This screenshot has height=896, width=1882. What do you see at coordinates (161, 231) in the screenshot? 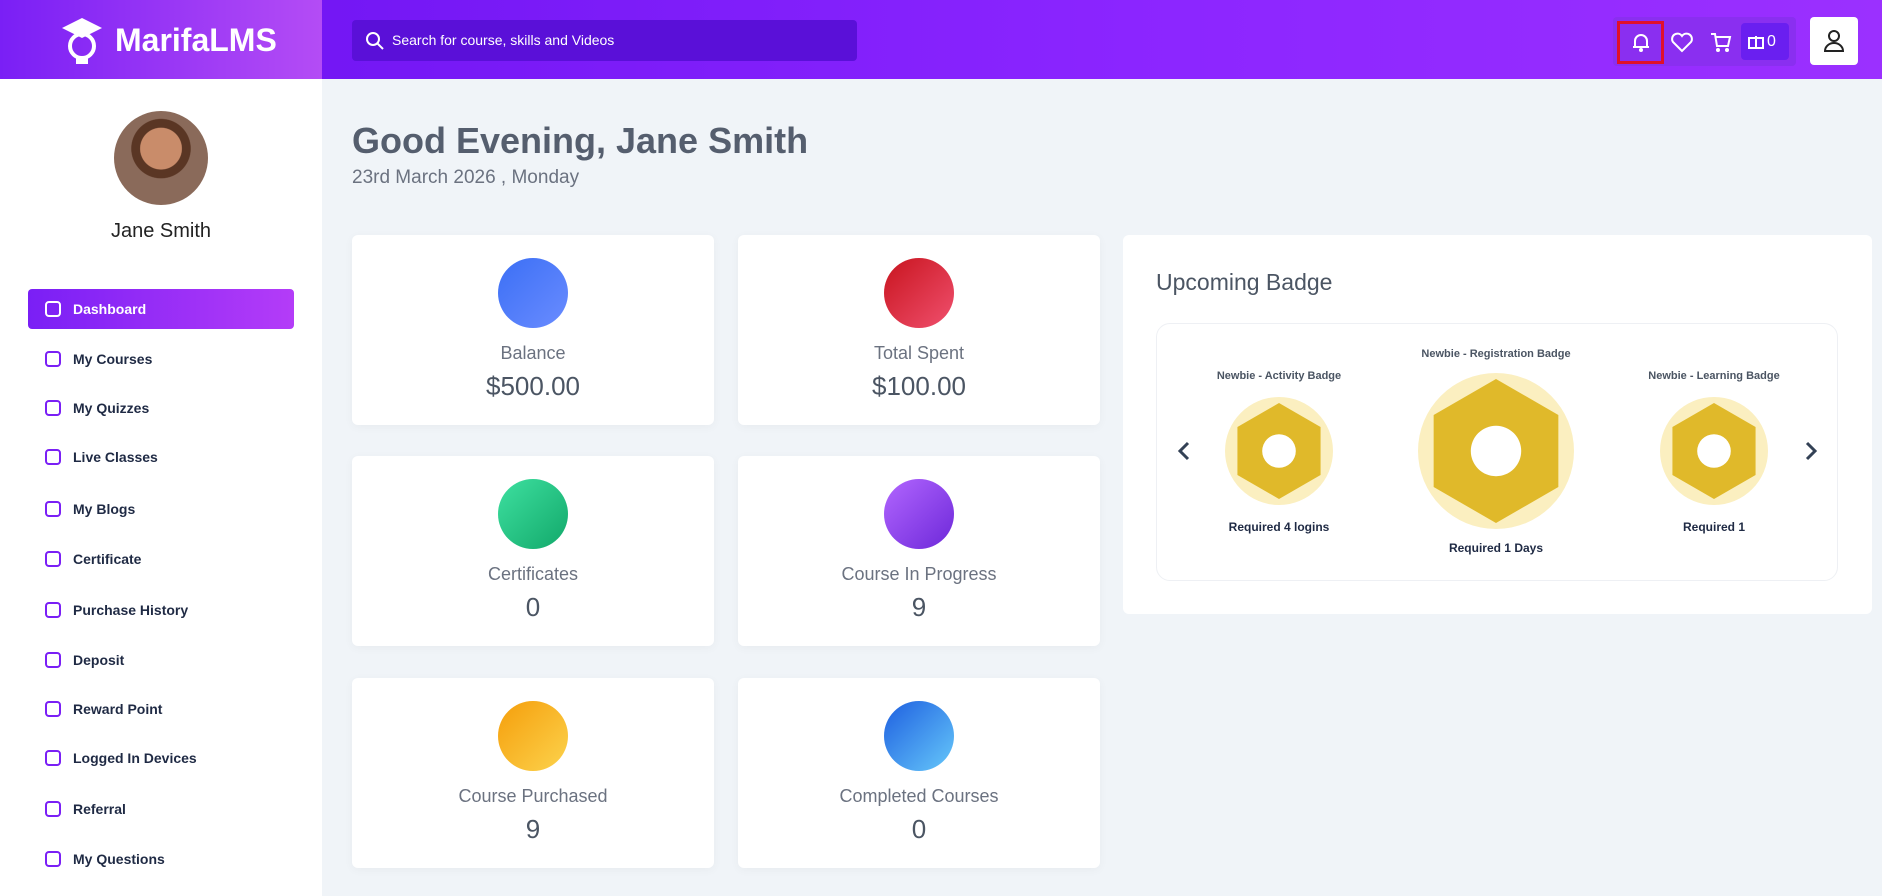
I see `user-name: Jane Smith` at bounding box center [161, 231].